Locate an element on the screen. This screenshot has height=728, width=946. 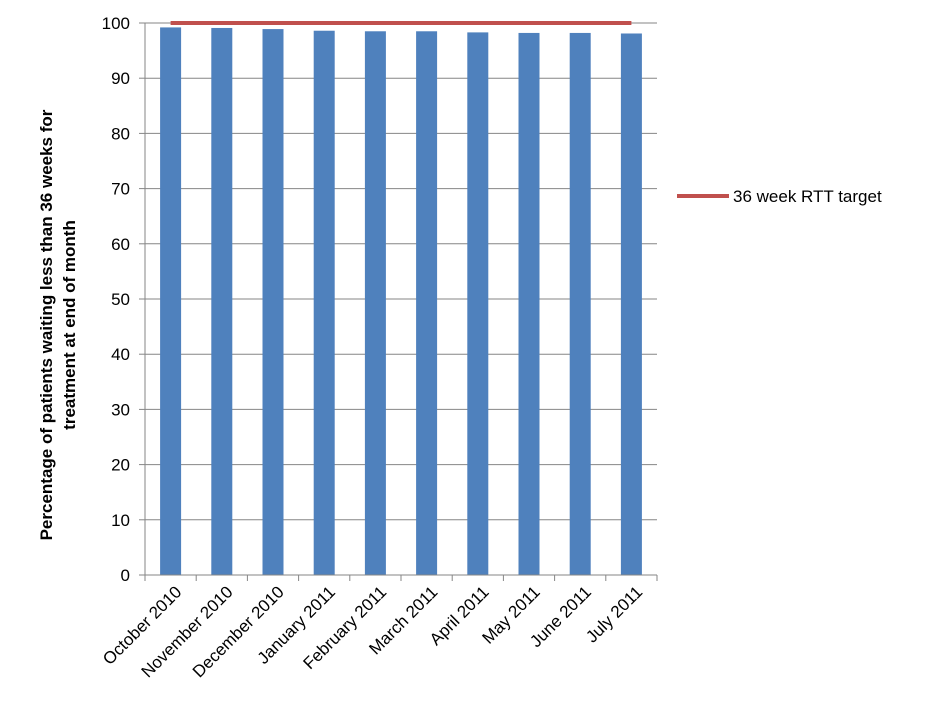
y-tick-label: 20 is located at coordinates (120, 465).